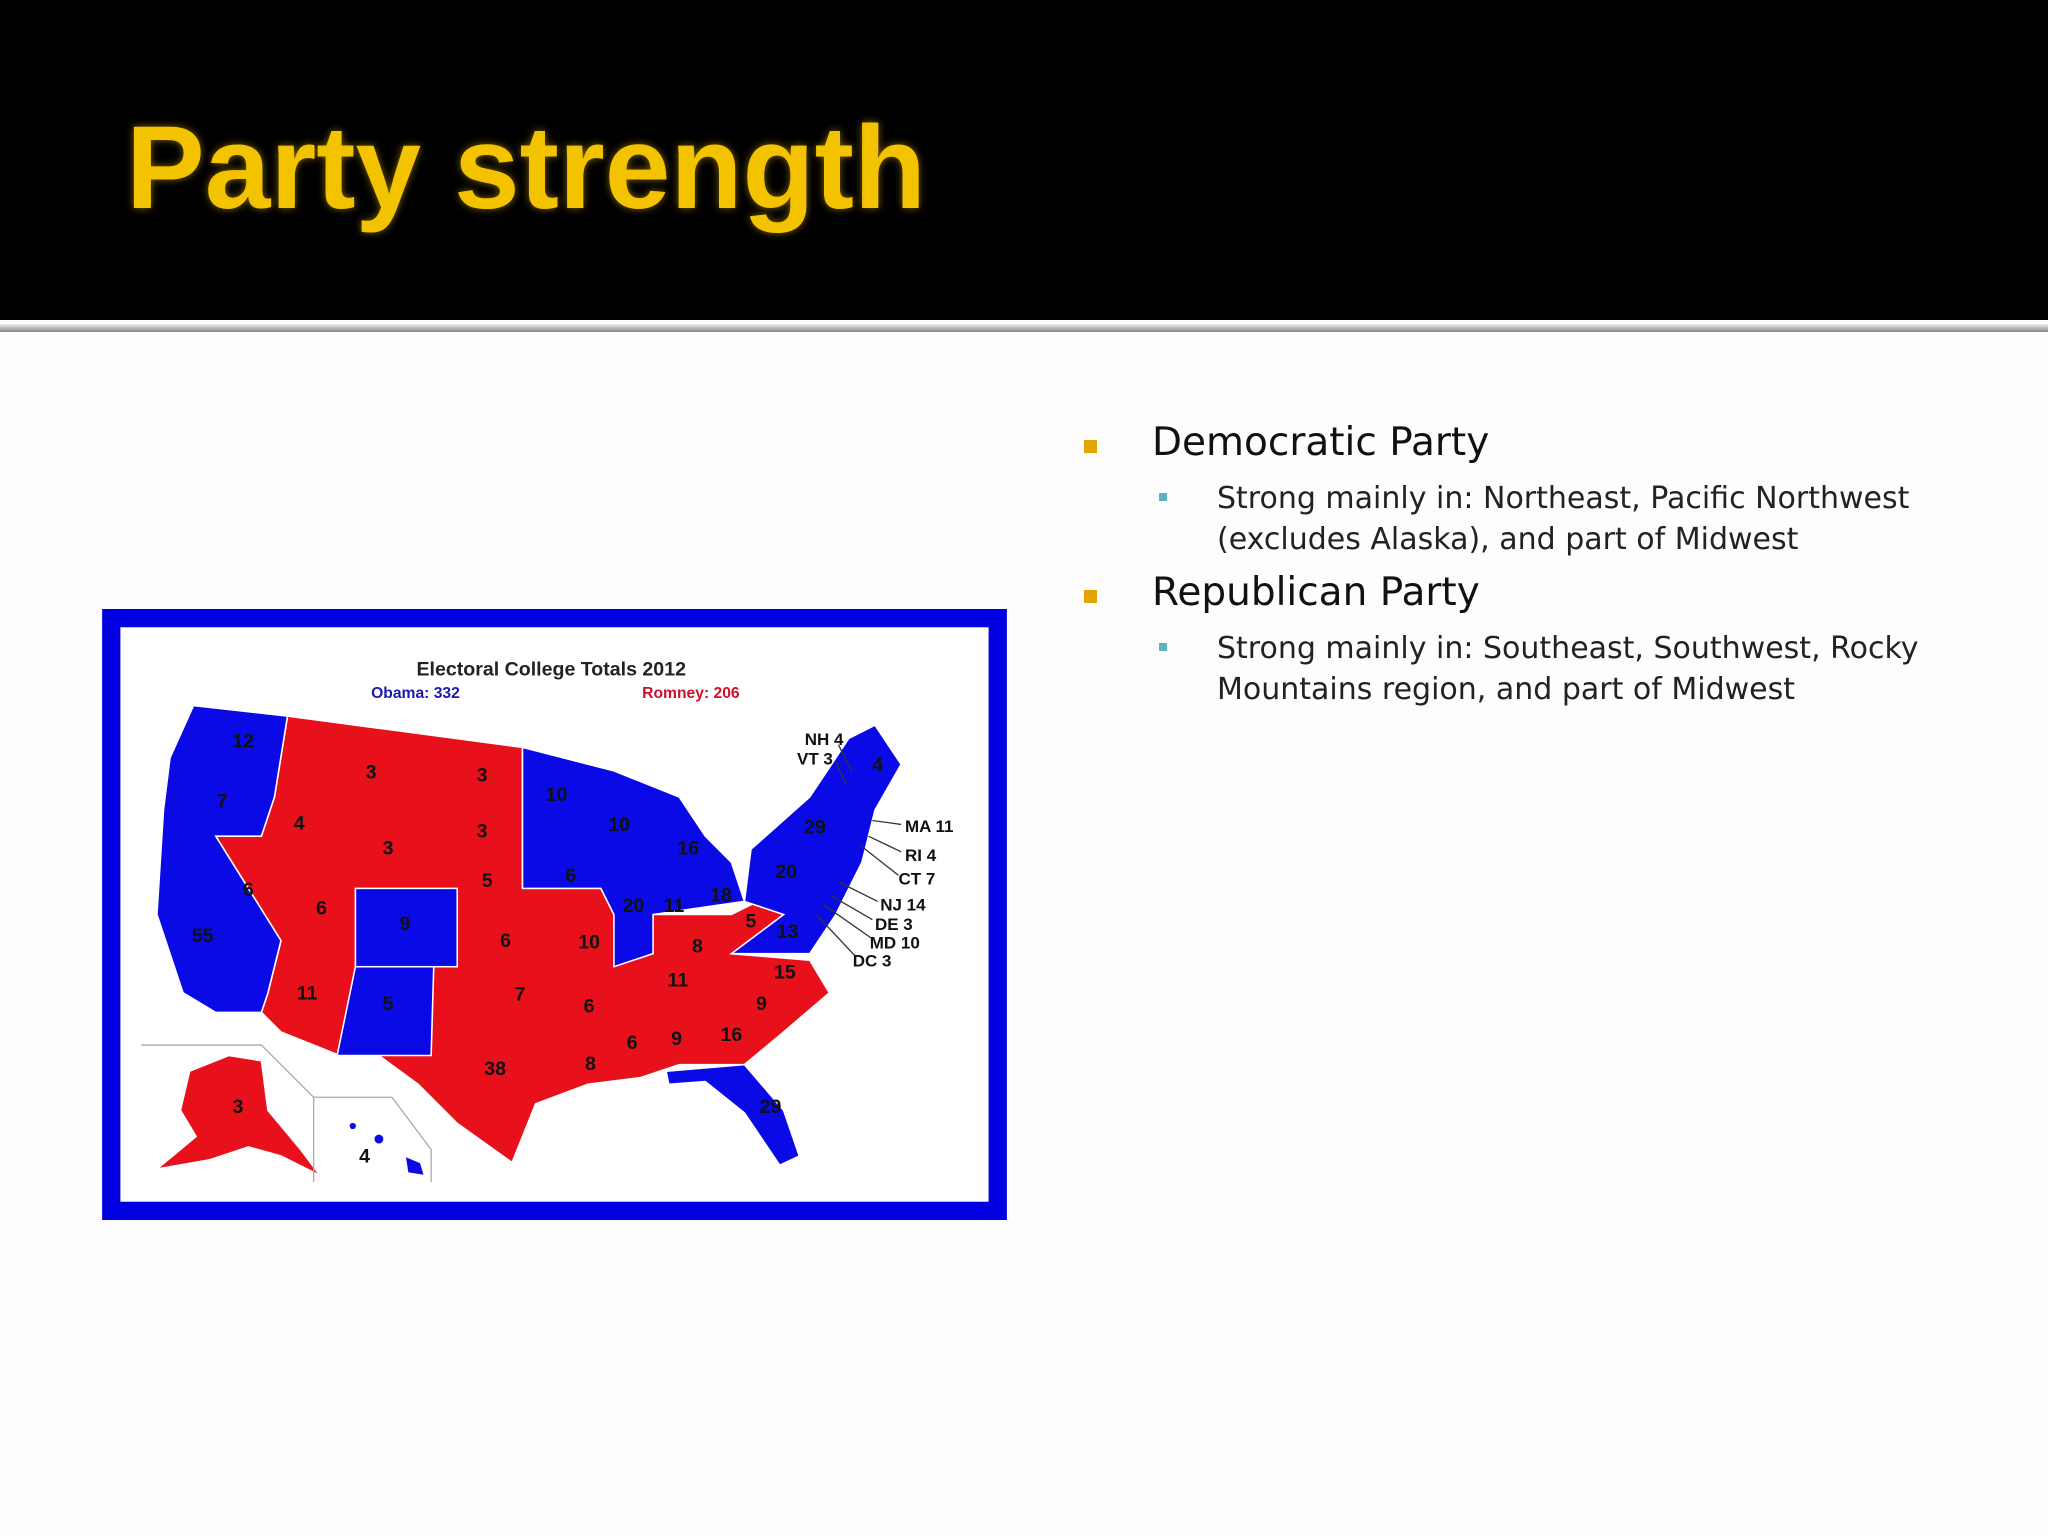 The image size is (2048, 1536). I want to click on state-callout: DE 3, so click(894, 924).